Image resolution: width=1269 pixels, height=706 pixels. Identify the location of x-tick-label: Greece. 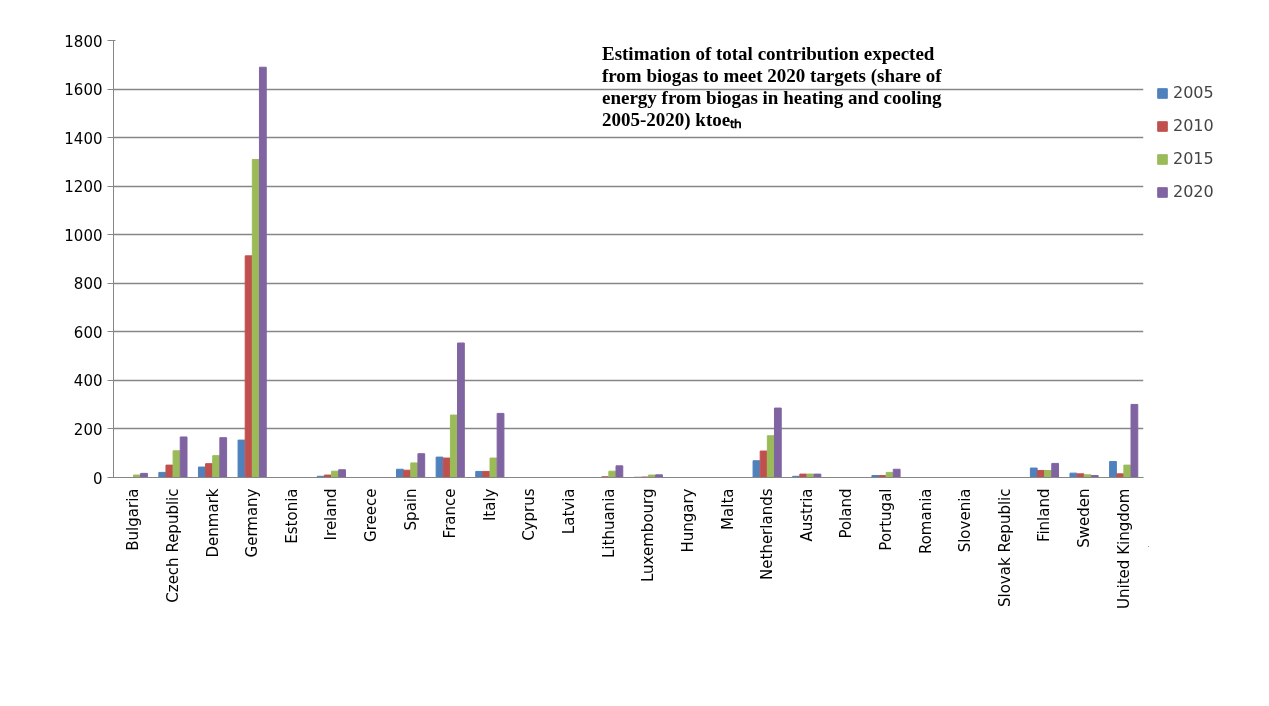
(371, 515).